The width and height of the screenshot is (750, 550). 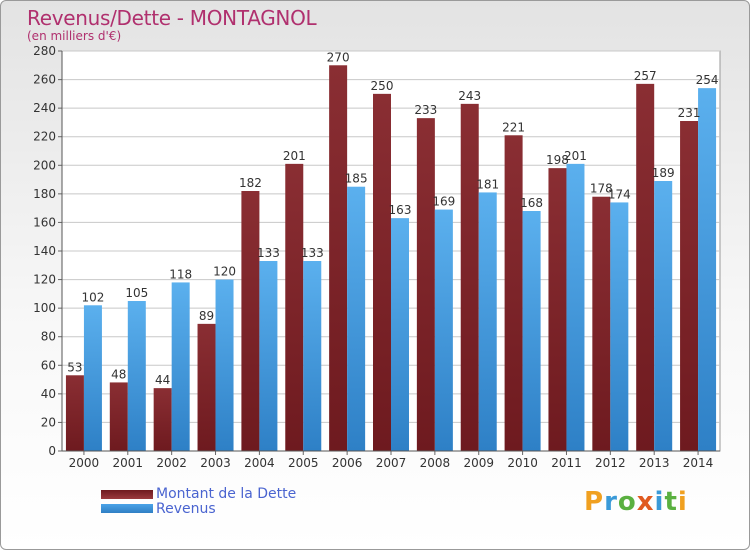 What do you see at coordinates (654, 463) in the screenshot?
I see `x-tick-label: 2013` at bounding box center [654, 463].